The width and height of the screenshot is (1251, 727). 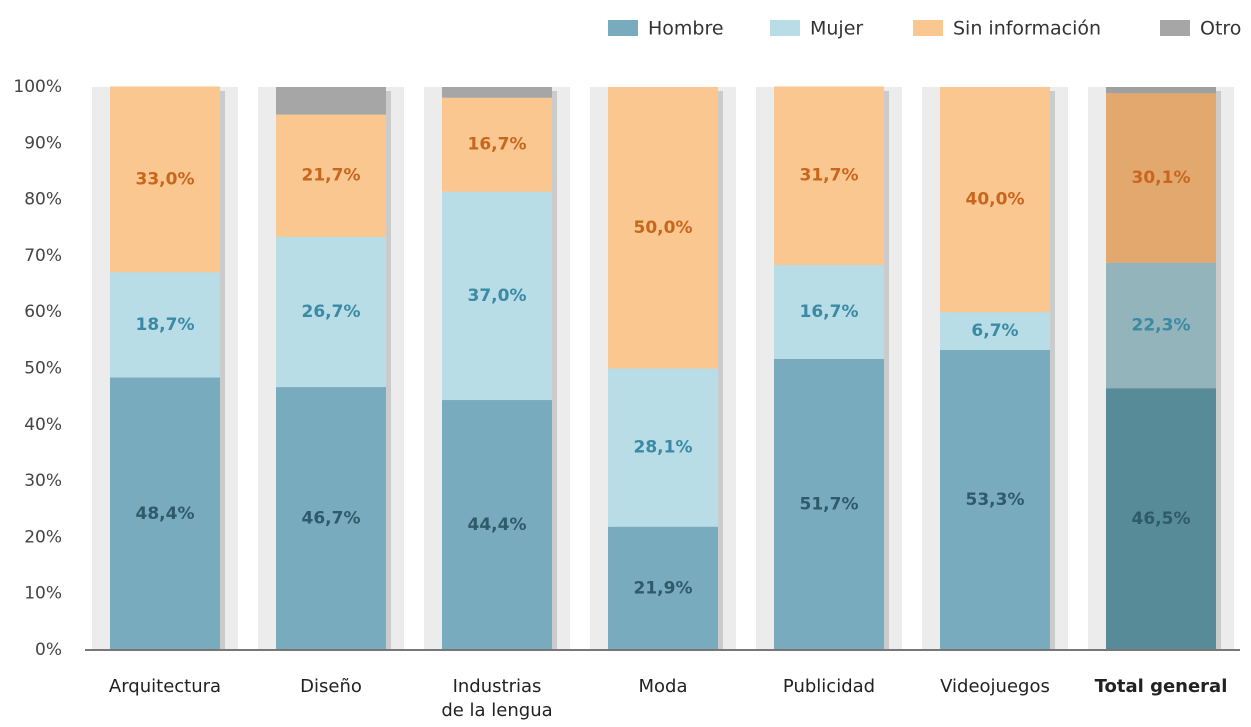 I want to click on y-tick-label: 50%, so click(x=43, y=369).